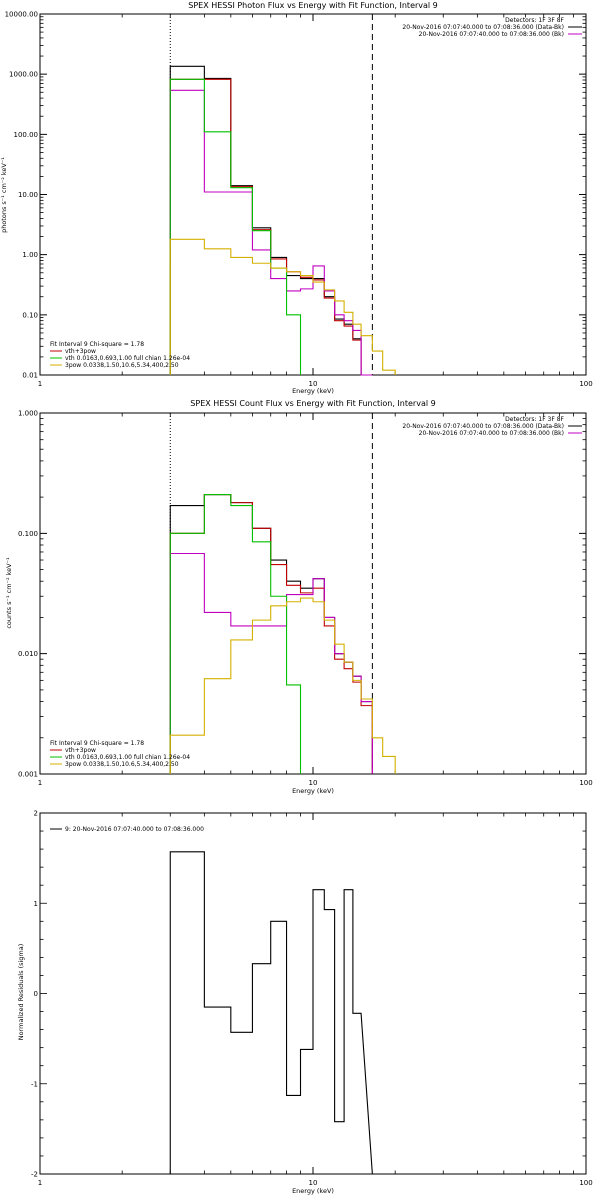 Image resolution: width=600 pixels, height=1200 pixels. I want to click on count-flux-y-tick-label: 0.010, so click(28, 654).